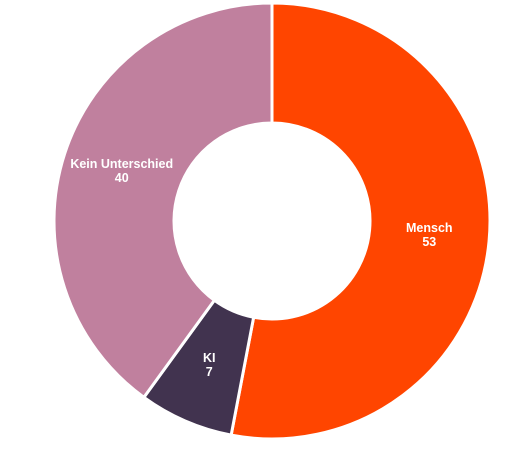  I want to click on slice-value-kein-unterschied: 40, so click(122, 178).